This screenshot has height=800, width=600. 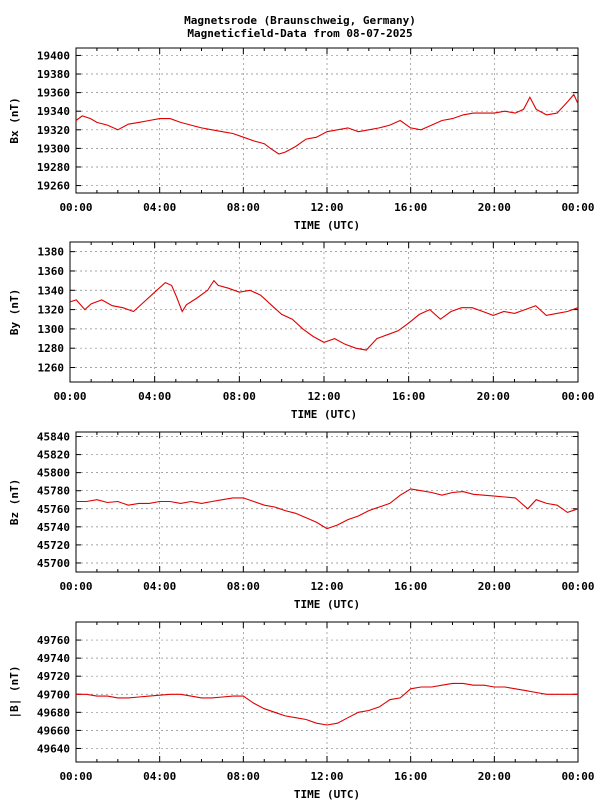 What do you see at coordinates (53, 676) in the screenshot?
I see `ytick-label: 49720` at bounding box center [53, 676].